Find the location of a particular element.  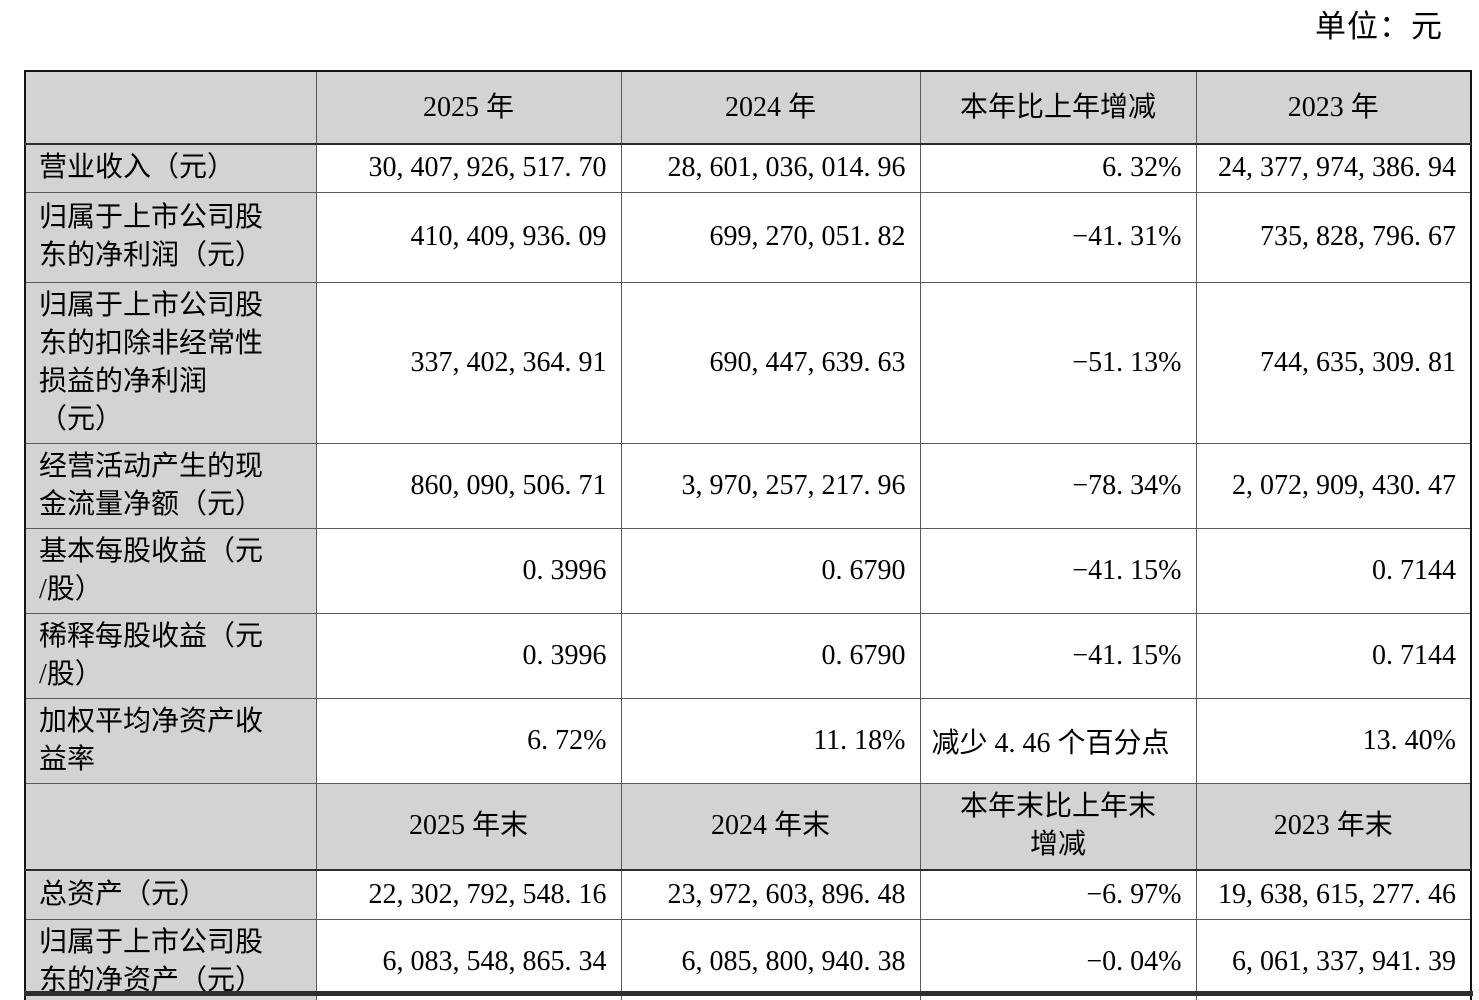

cell-operating-cash-flow-2024: 3, 970, 257, 217. 96 is located at coordinates (770, 485).